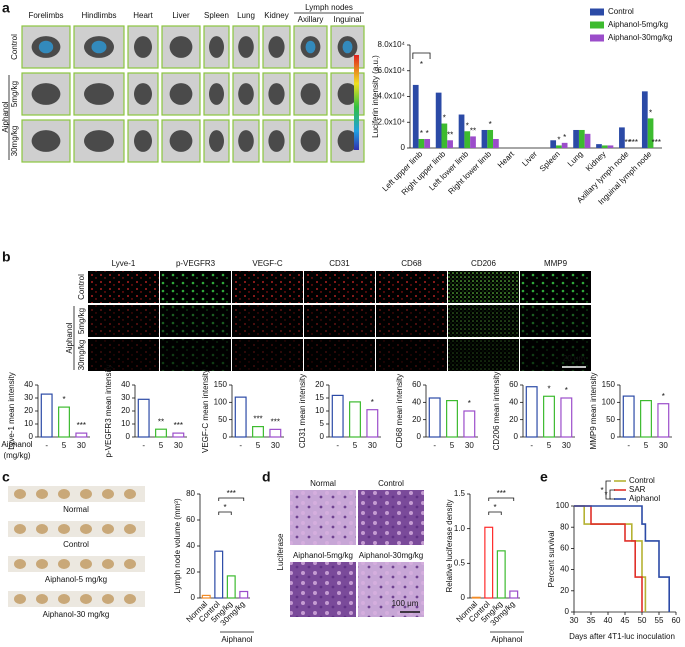 The image size is (685, 647). What do you see at coordinates (99, 94) in the screenshot?
I see `organ-tile` at bounding box center [99, 94].